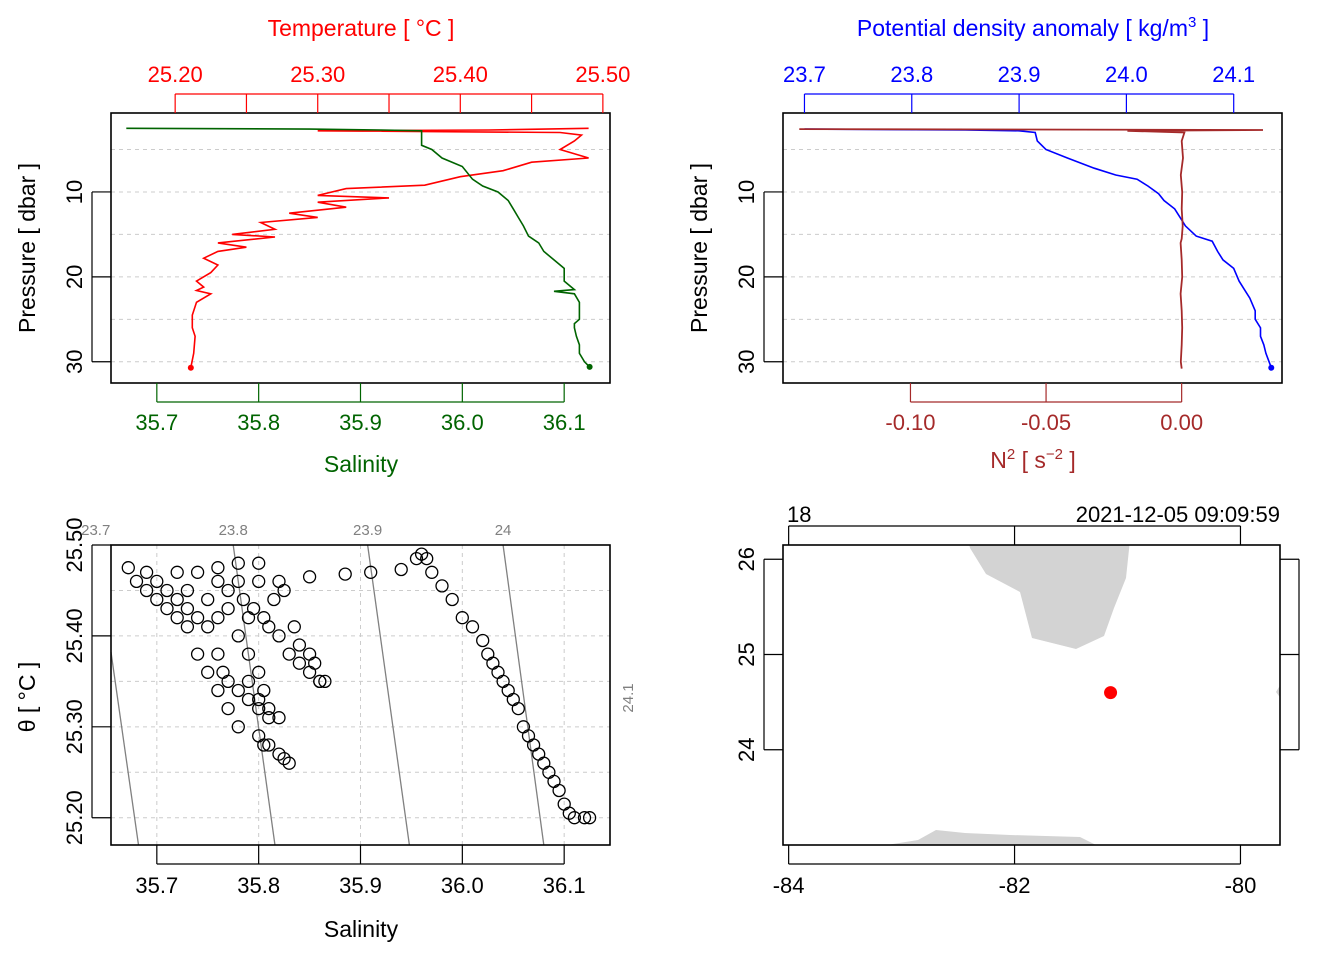 The width and height of the screenshot is (1344, 960). Describe the element at coordinates (360, 885) in the screenshot. I see `salinity-tick-label: 35.9` at that location.